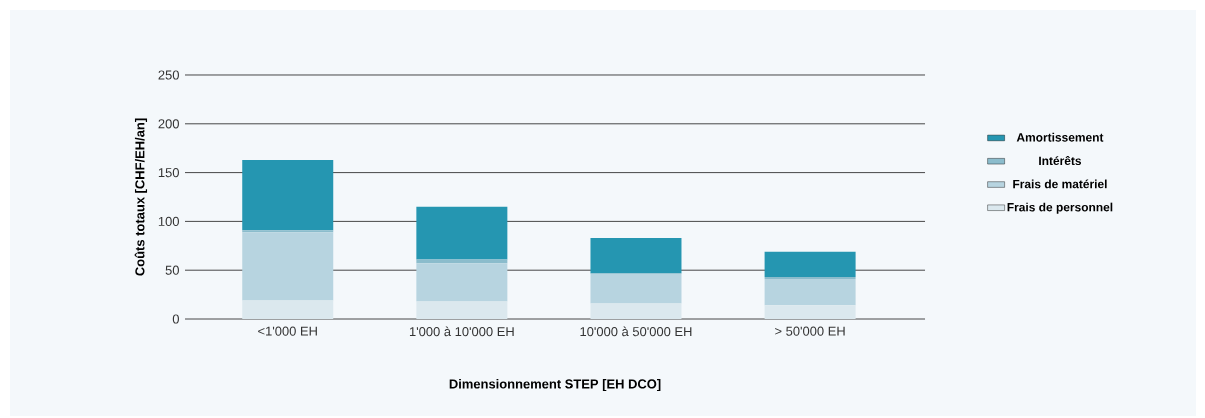 The height and width of the screenshot is (418, 1205). What do you see at coordinates (141, 197) in the screenshot?
I see `y-axis-title: Coûts totaux [CHF/EH/an]` at bounding box center [141, 197].